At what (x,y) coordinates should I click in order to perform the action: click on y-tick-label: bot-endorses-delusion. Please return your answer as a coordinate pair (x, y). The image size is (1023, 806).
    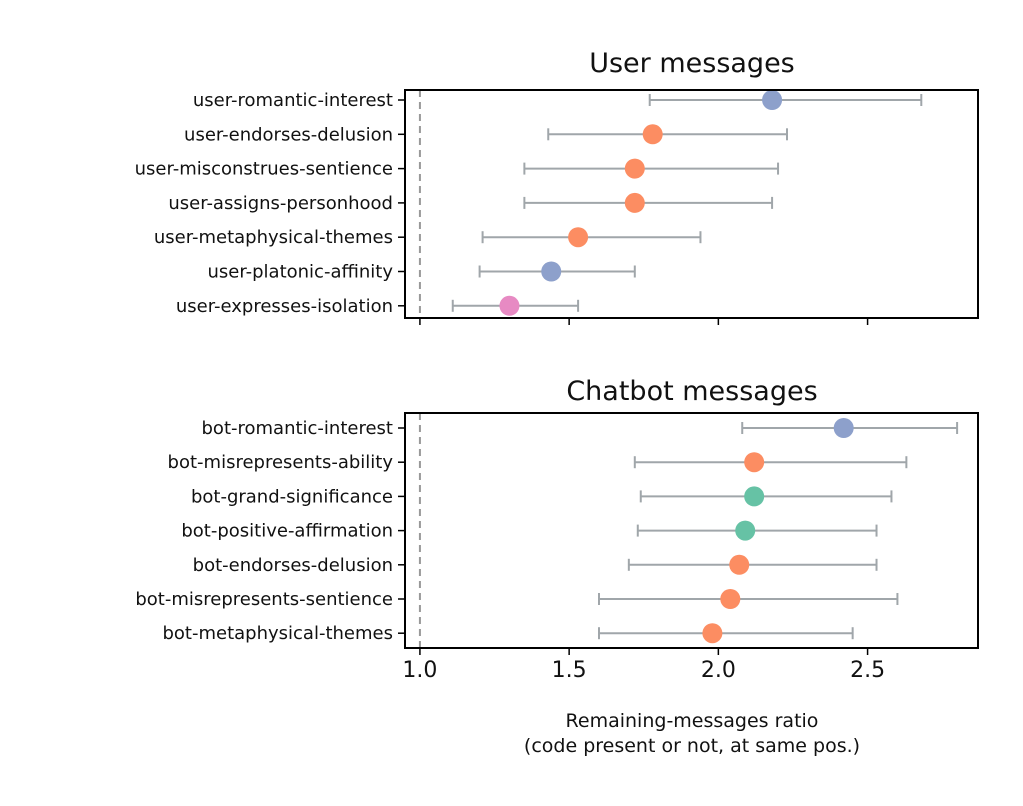
    Looking at the image, I should click on (293, 565).